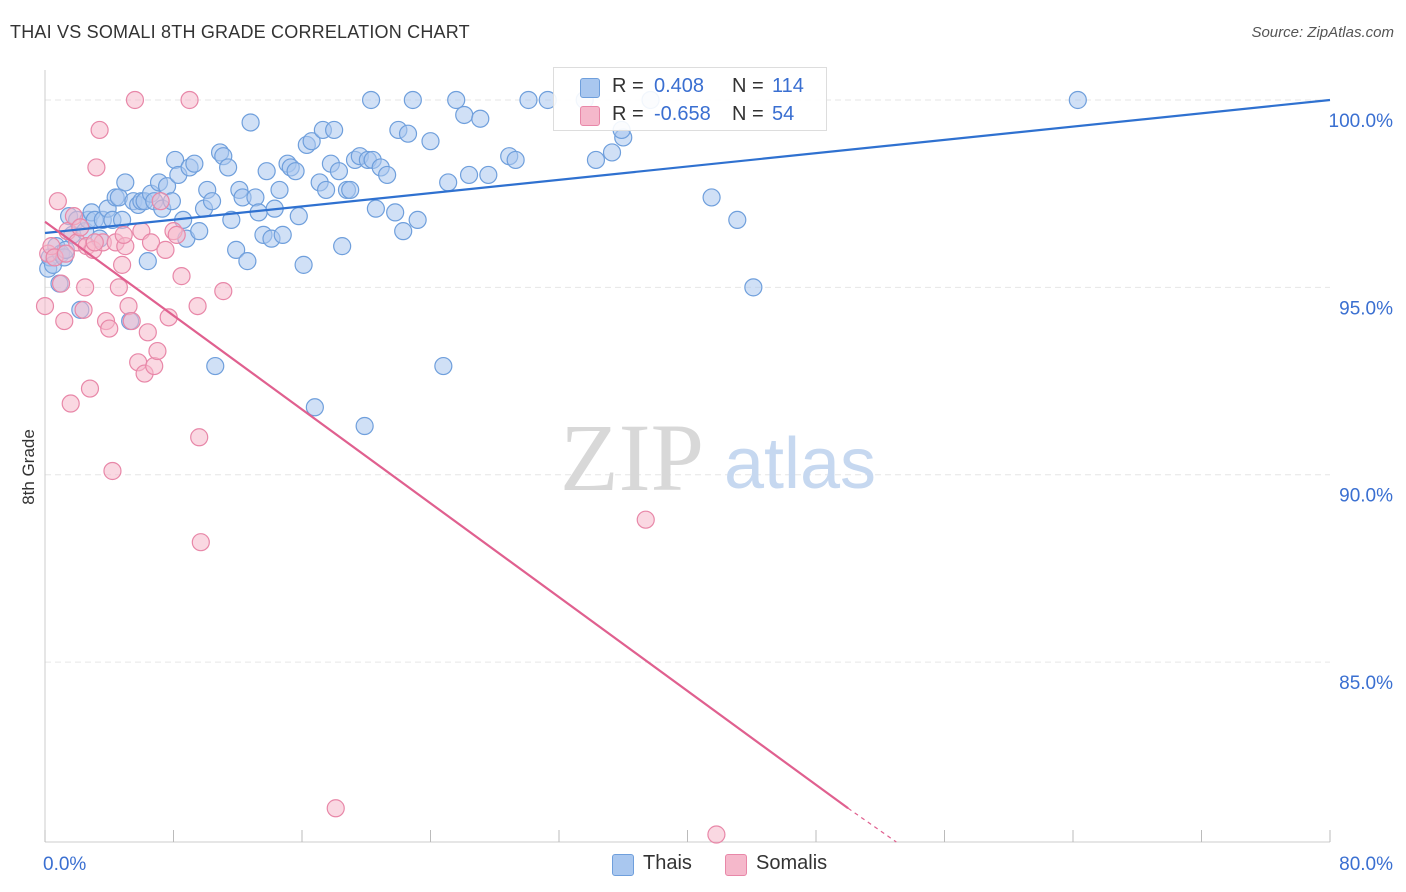 This screenshot has width=1406, height=892. What do you see at coordinates (1322, 32) in the screenshot?
I see `source-label: Source: ZipAtlas.com` at bounding box center [1322, 32].